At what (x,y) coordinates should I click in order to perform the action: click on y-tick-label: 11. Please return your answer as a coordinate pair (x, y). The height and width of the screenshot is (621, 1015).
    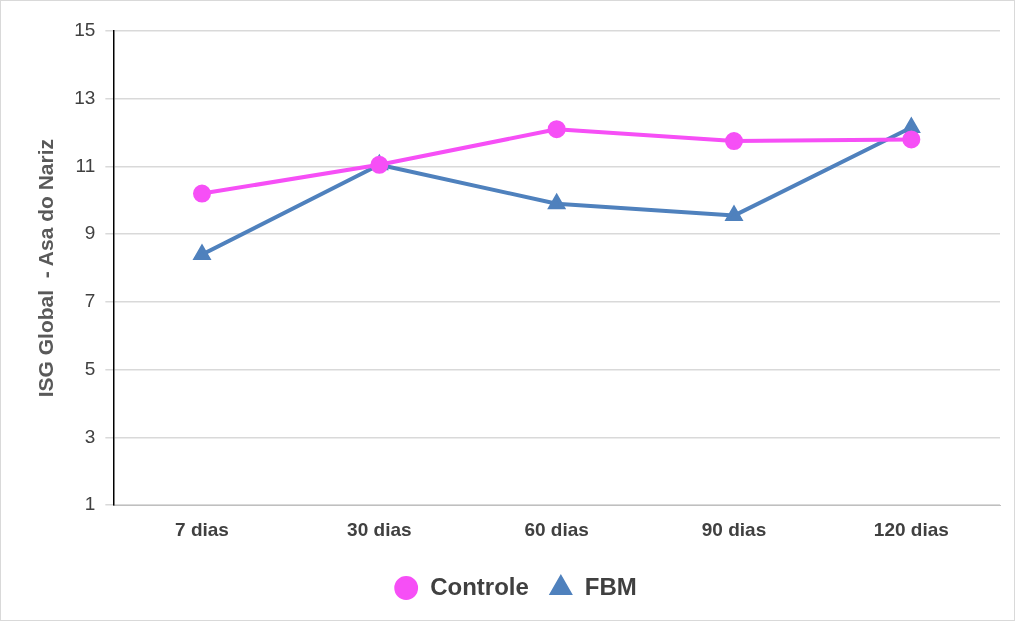
    Looking at the image, I should click on (85, 165).